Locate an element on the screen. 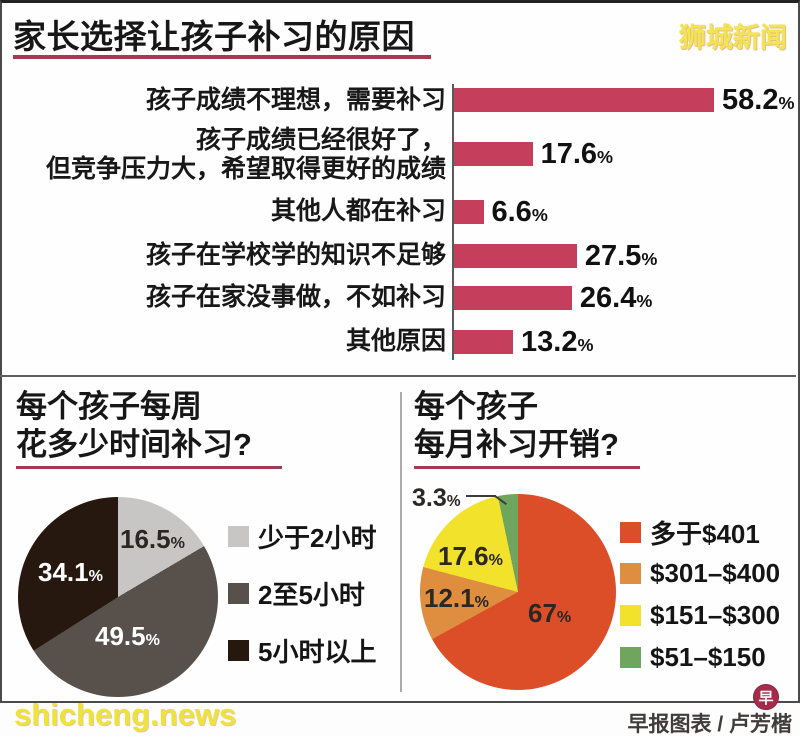 The width and height of the screenshot is (800, 736). value-number: 16.5 is located at coordinates (145, 539).